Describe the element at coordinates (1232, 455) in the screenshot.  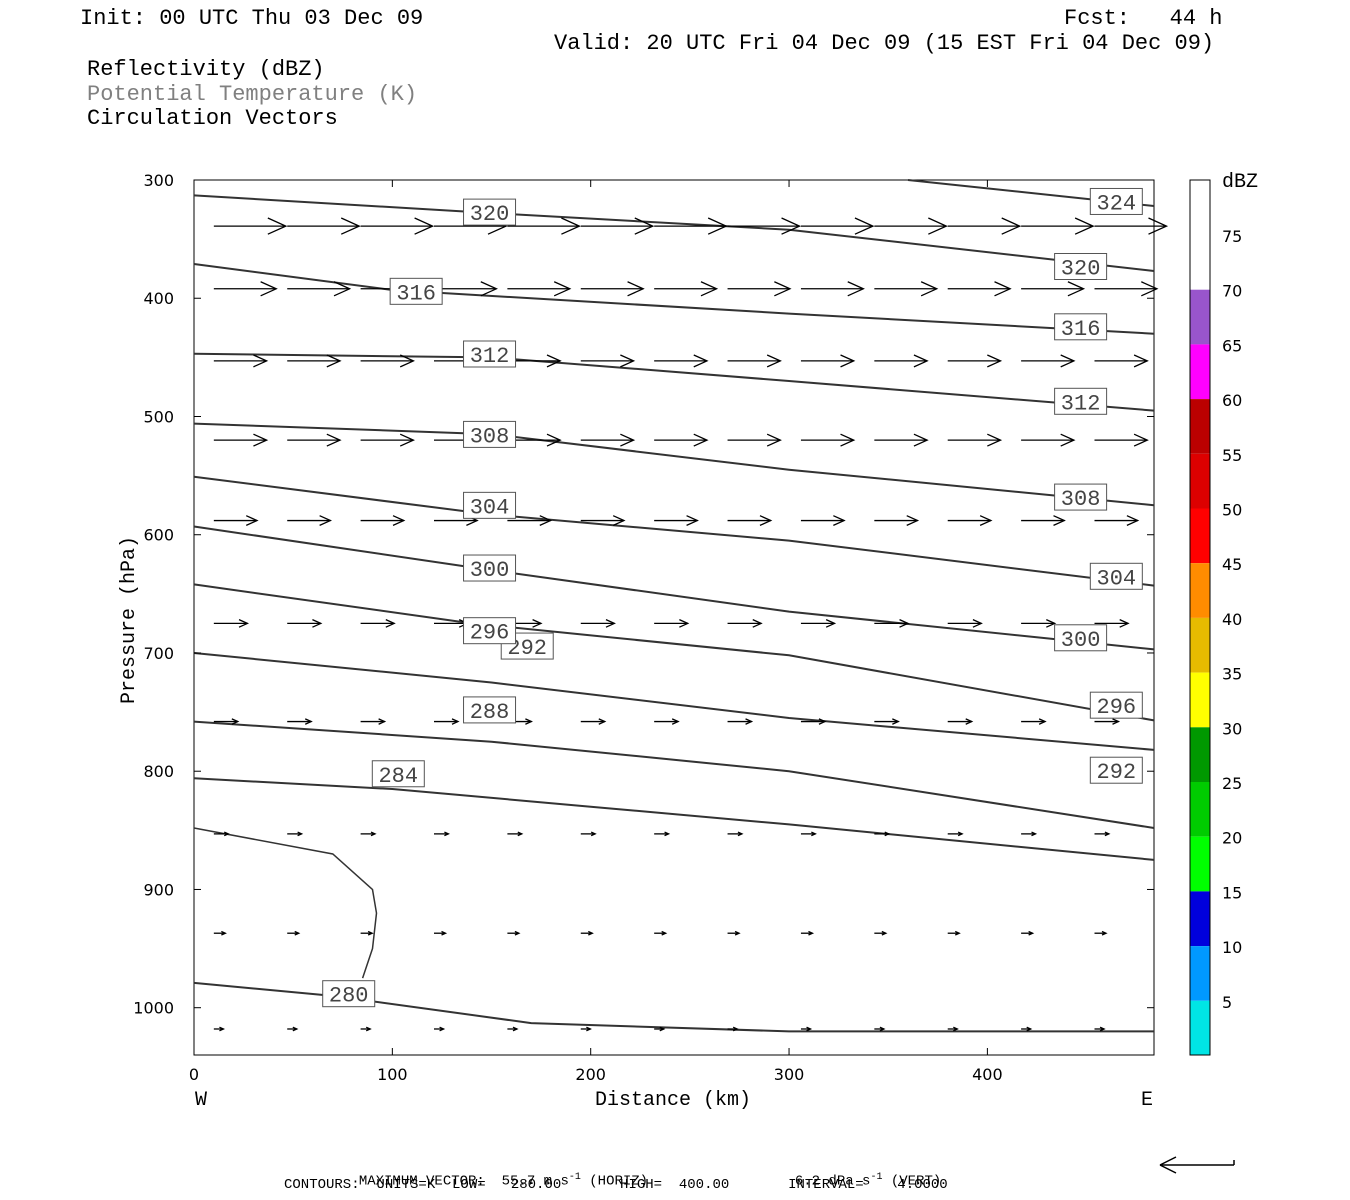
I see `colorbar-level: 55` at that location.